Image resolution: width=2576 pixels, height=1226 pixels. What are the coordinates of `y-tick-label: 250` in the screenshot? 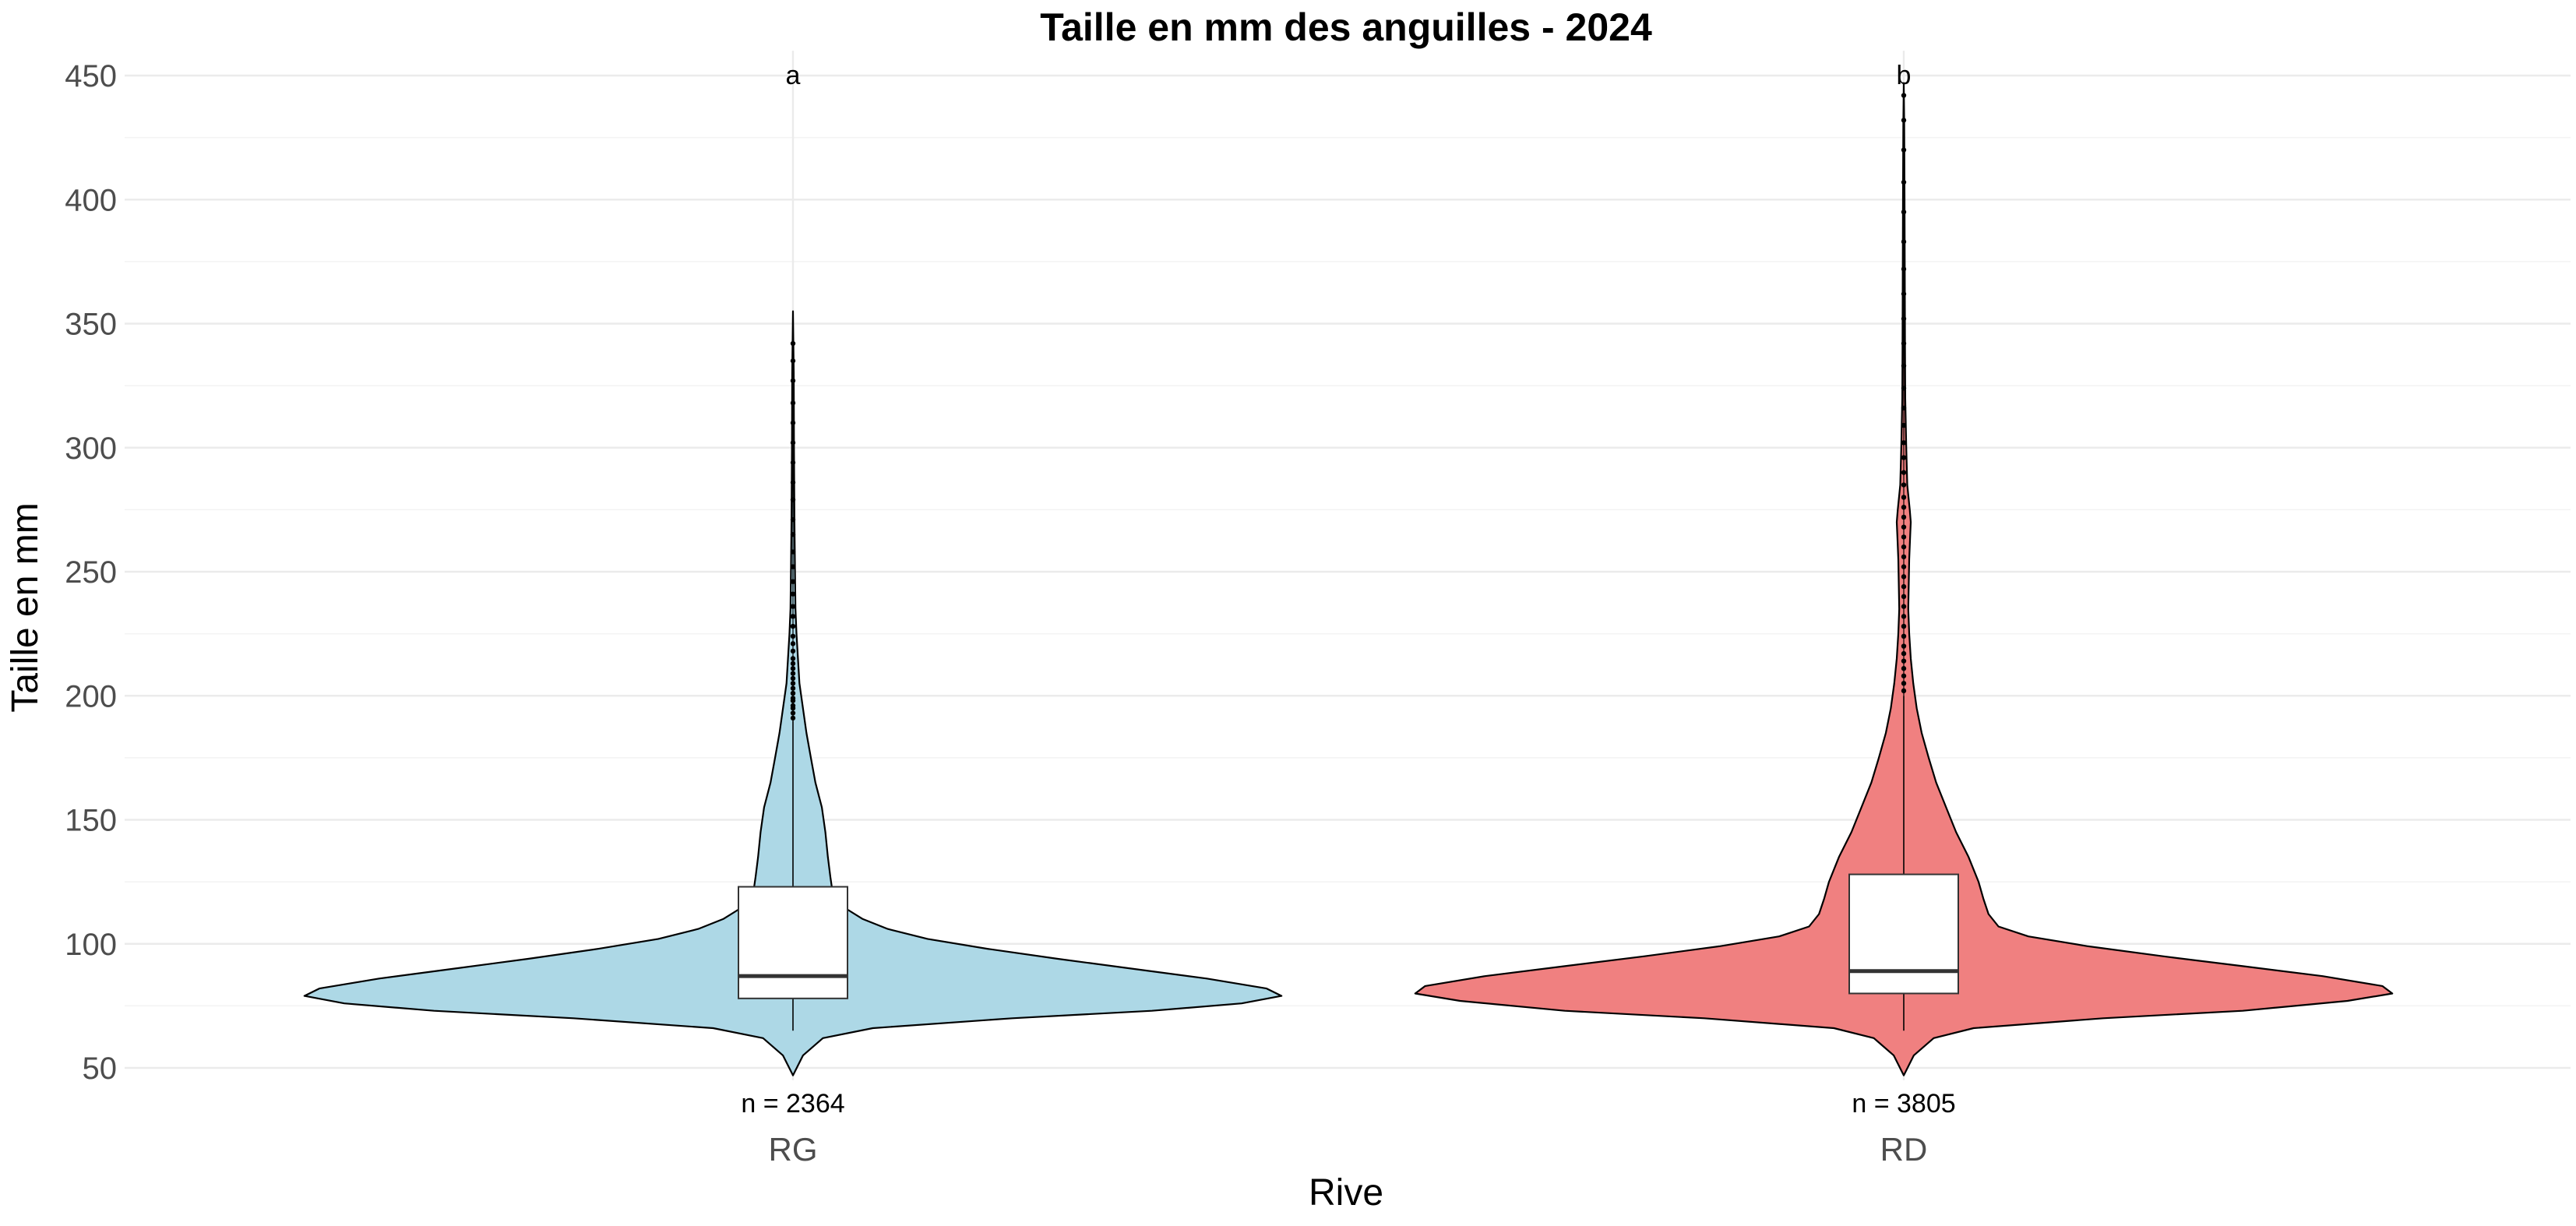 It's located at (91, 572).